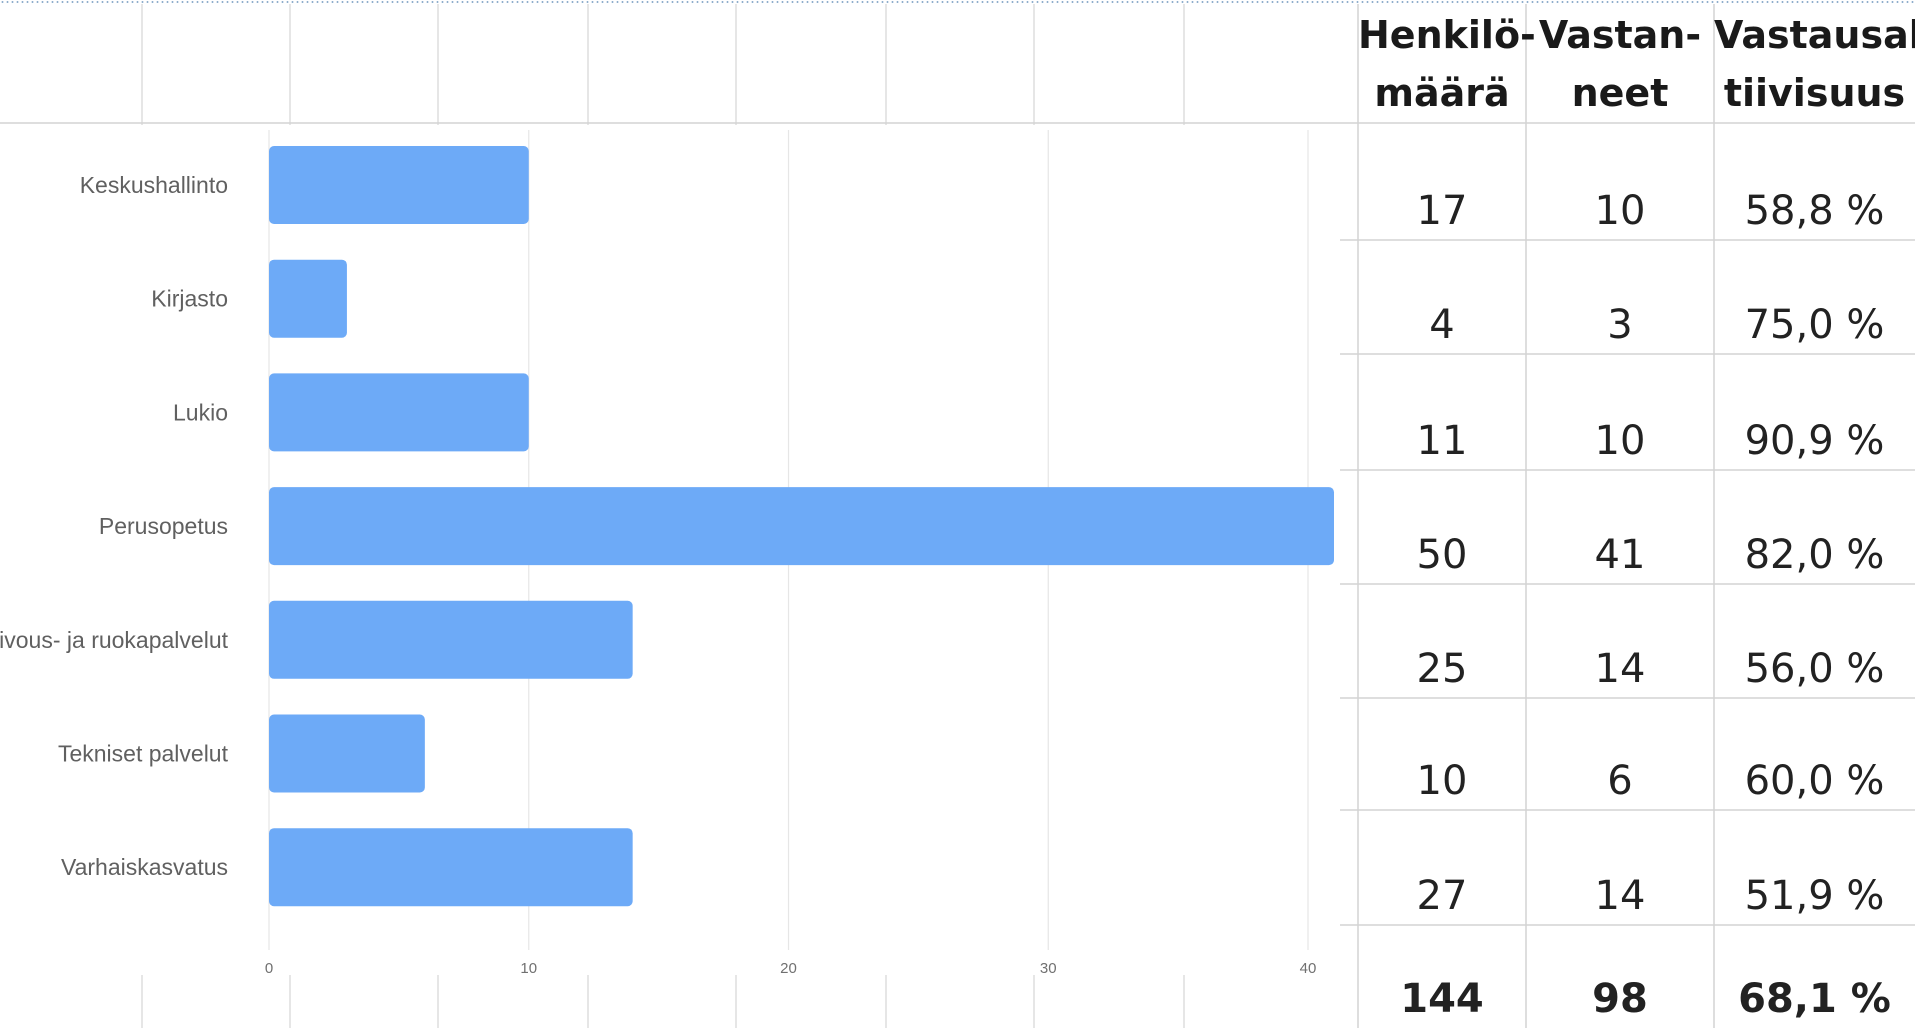 Image resolution: width=1915 pixels, height=1028 pixels. Describe the element at coordinates (114, 640) in the screenshot. I see `category-label: Siivous- ja ruokapalvelut` at that location.